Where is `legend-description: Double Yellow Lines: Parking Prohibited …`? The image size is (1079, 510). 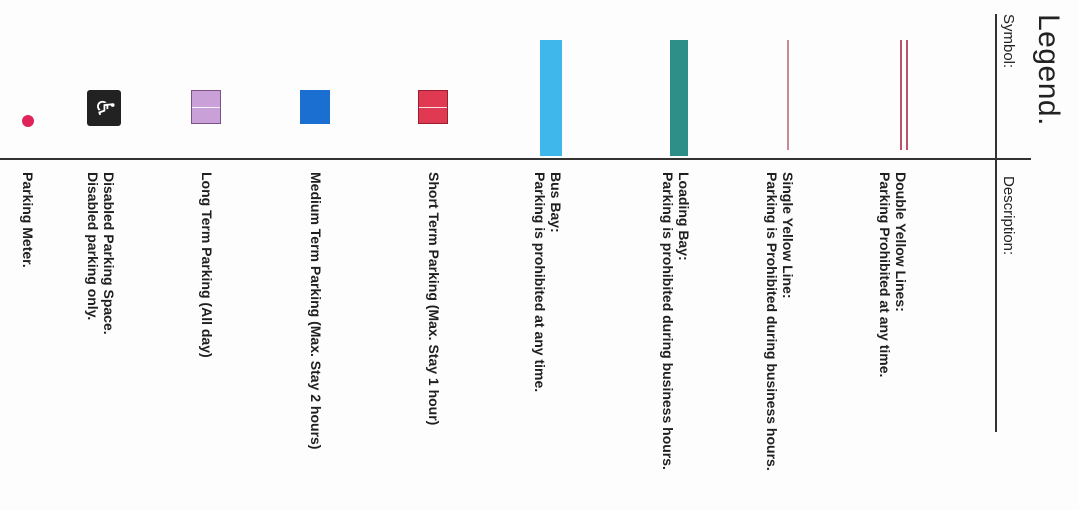 legend-description: Double Yellow Lines: Parking Prohibited … is located at coordinates (893, 337).